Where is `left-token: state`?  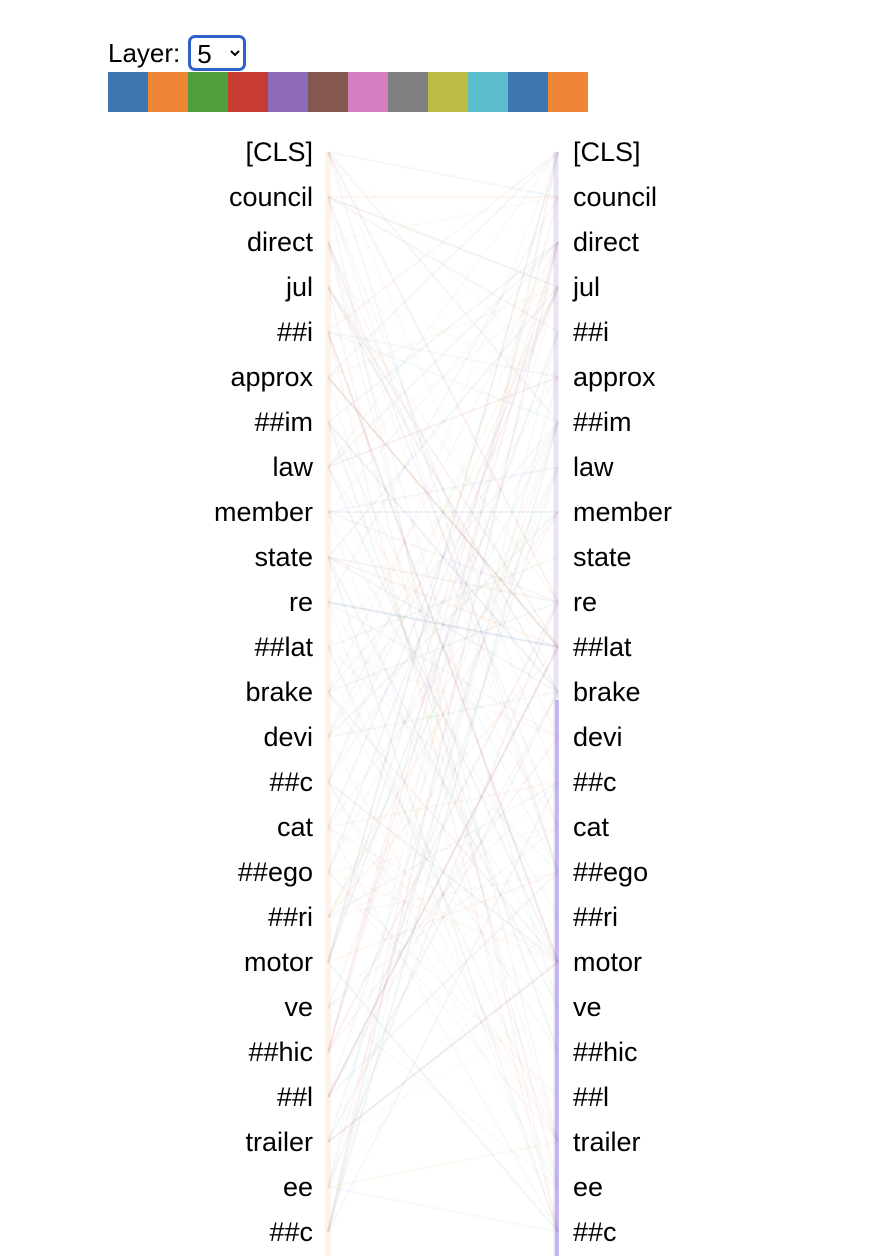
left-token: state is located at coordinates (283, 557).